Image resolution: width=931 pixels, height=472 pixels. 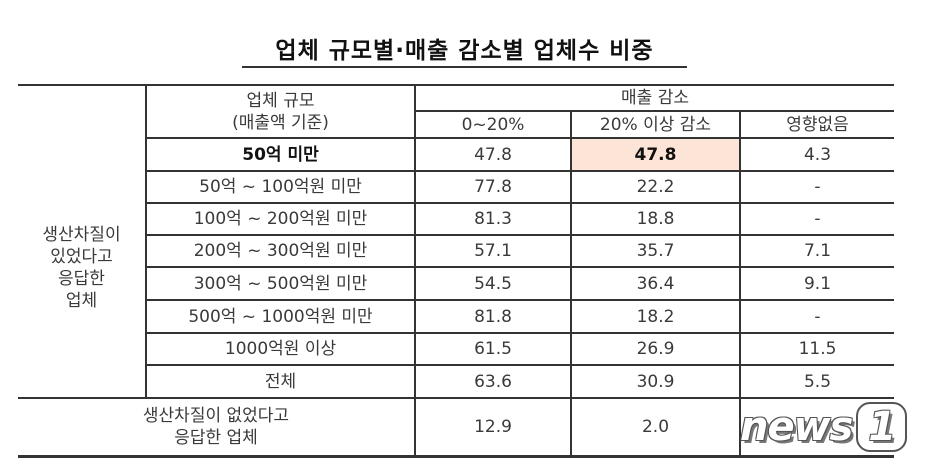 What do you see at coordinates (655, 316) in the screenshot?
I see `table-cell: 18.2` at bounding box center [655, 316].